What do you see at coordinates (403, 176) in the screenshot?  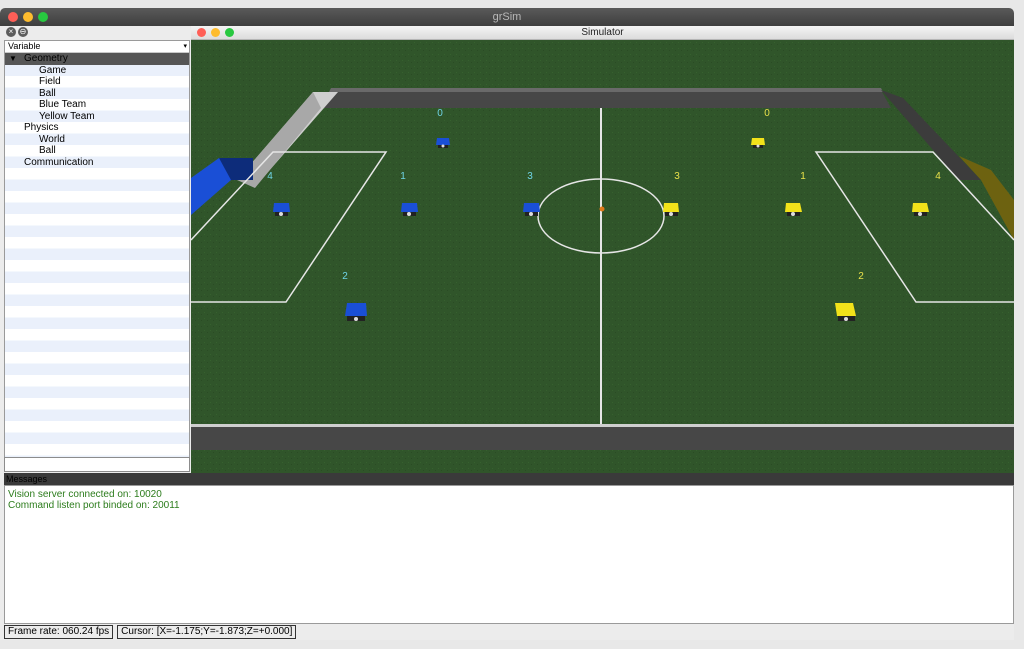 I see `blue-id-label: 1` at bounding box center [403, 176].